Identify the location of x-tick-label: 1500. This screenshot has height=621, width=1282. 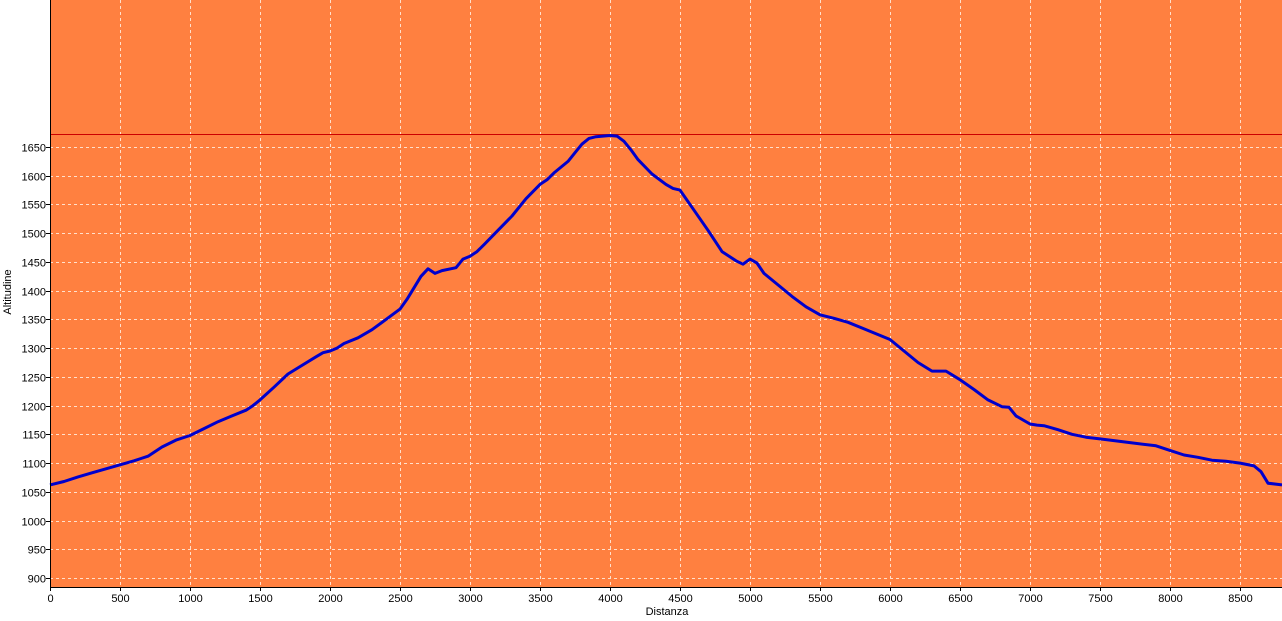
(260, 599).